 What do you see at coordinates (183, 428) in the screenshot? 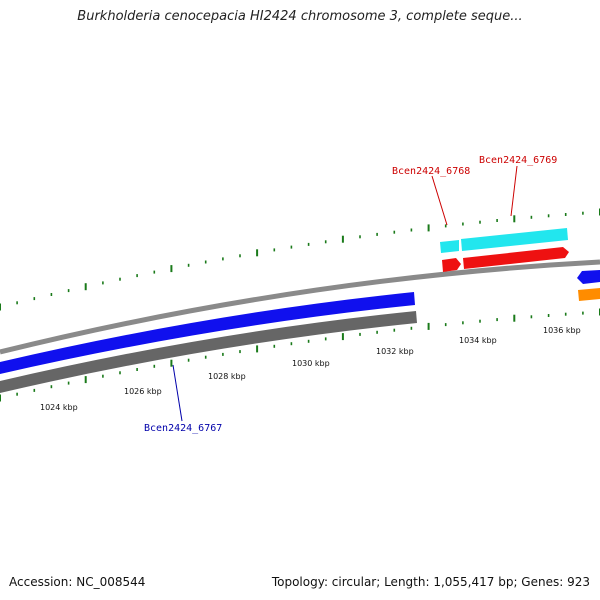
I see `gene-label-6767: Bcen2424_6767` at bounding box center [183, 428].